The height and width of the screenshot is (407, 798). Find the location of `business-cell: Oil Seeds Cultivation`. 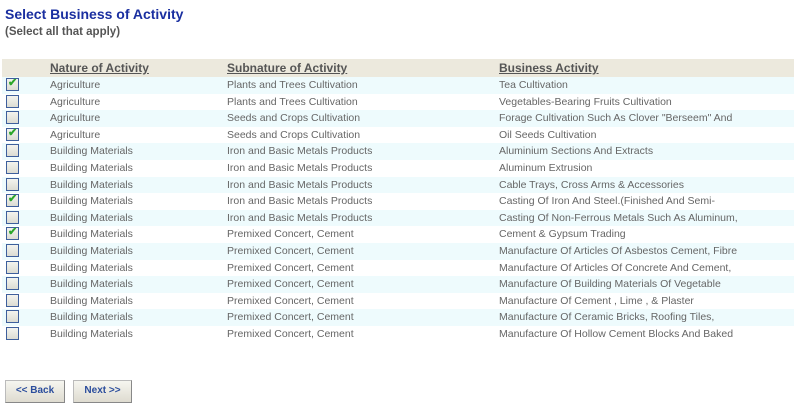

business-cell: Oil Seeds Cultivation is located at coordinates (548, 134).